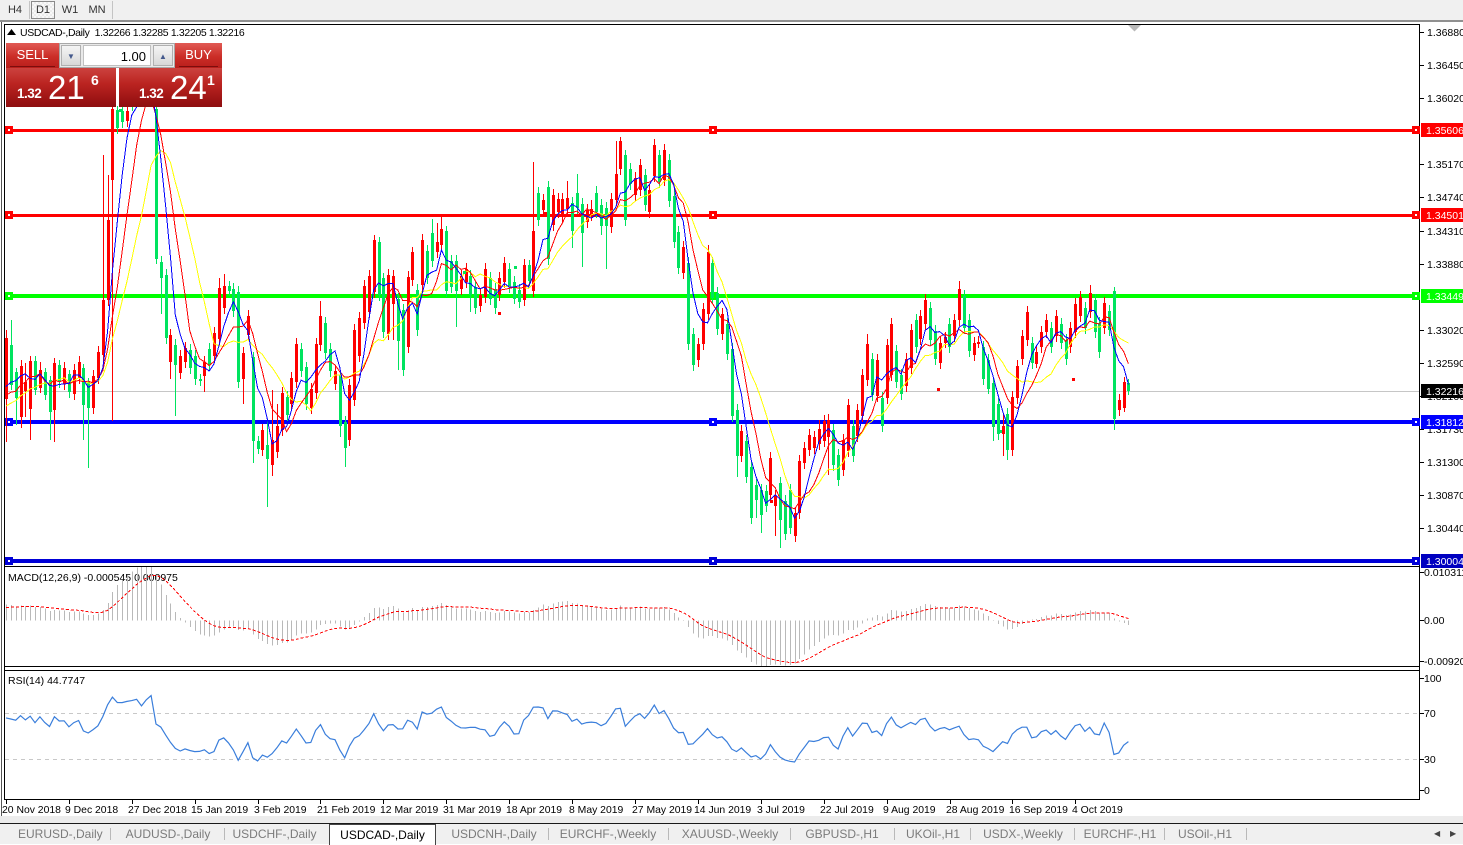  What do you see at coordinates (1433, 679) in the screenshot?
I see `svg-text: 100` at bounding box center [1433, 679].